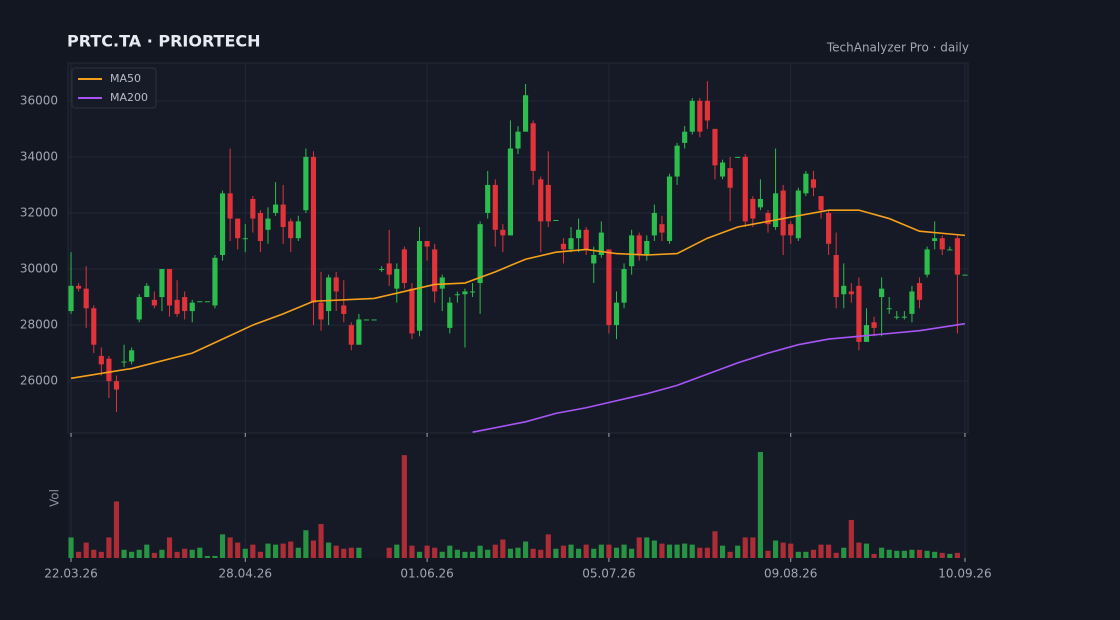 The height and width of the screenshot is (620, 1120). Describe the element at coordinates (55, 498) in the screenshot. I see `volume-label: Vol` at that location.